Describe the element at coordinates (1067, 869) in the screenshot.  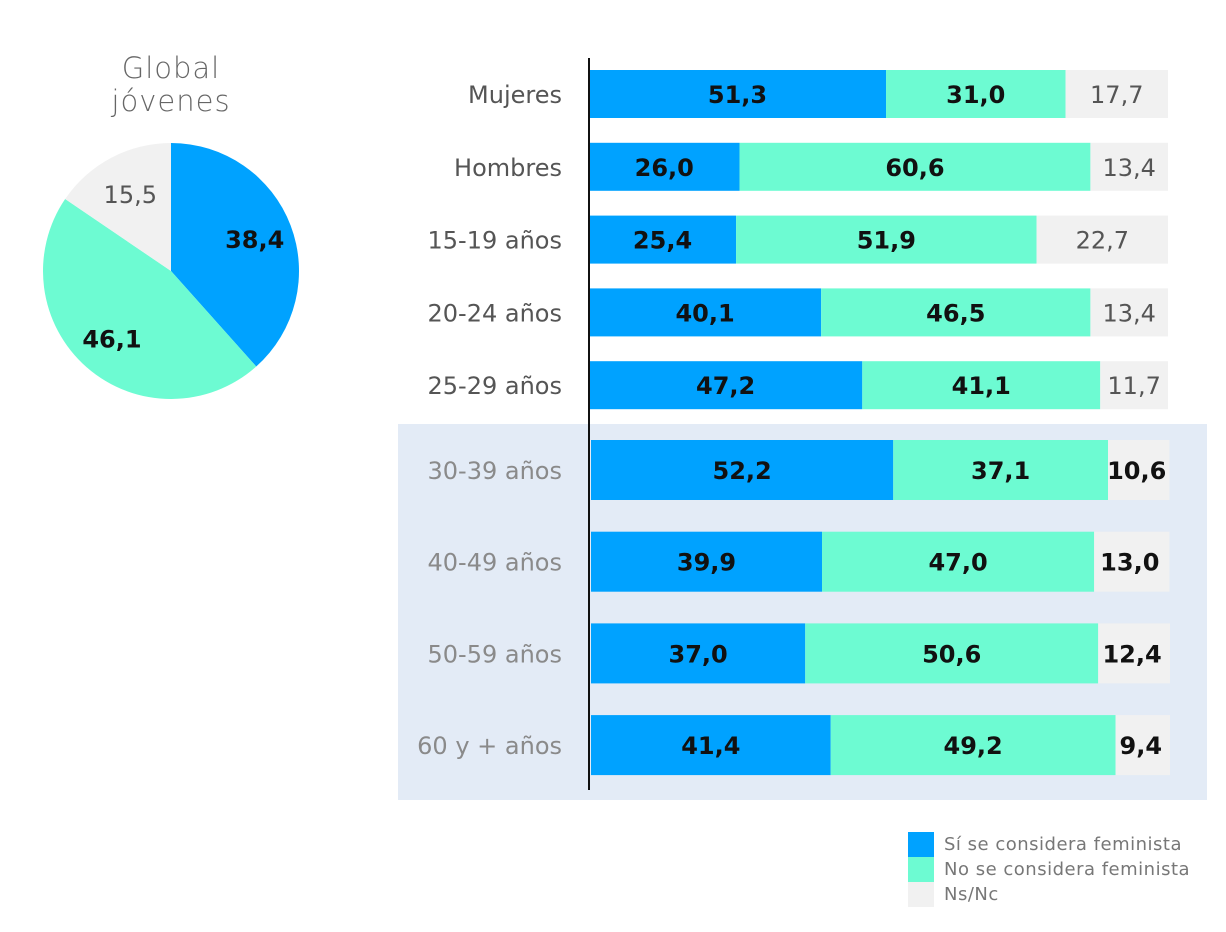
I see `legend-label: No se considera feminista` at that location.